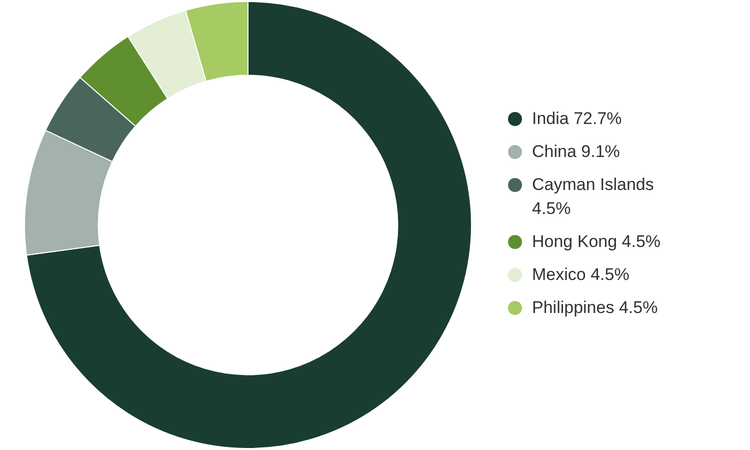  What do you see at coordinates (593, 197) in the screenshot?
I see `legend-label: Cayman Islands 4.5%` at bounding box center [593, 197].